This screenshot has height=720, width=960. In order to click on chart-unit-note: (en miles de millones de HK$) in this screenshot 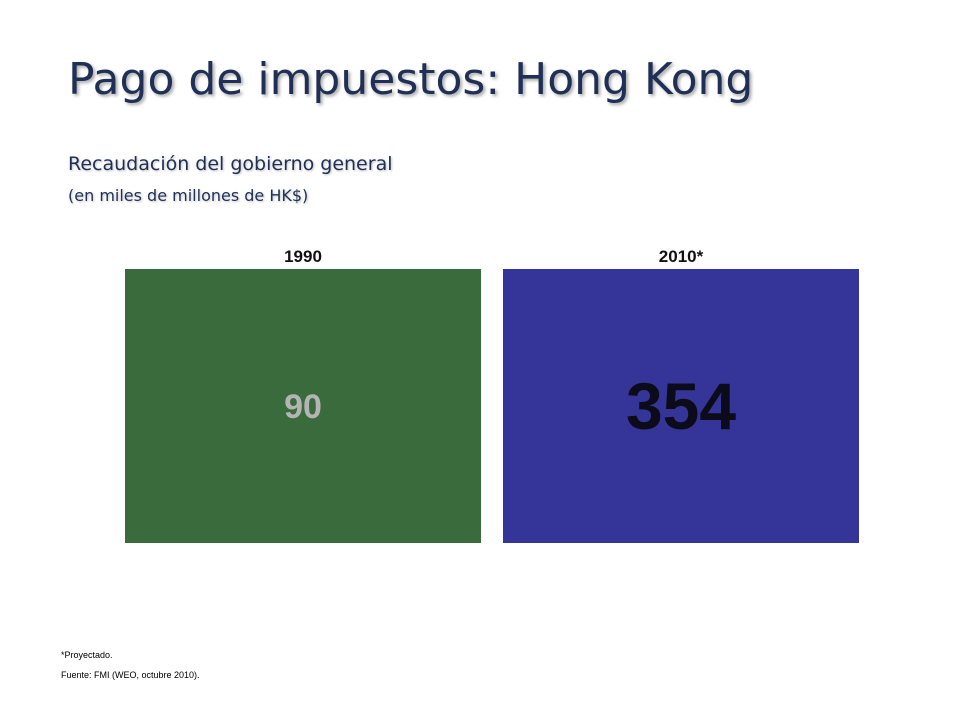, I will do `click(188, 195)`.